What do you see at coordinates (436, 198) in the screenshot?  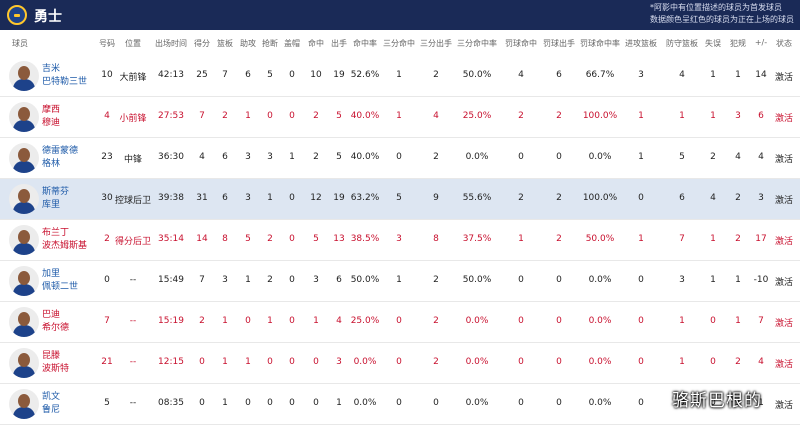 I see `cell-3p-attempts: 9` at bounding box center [436, 198].